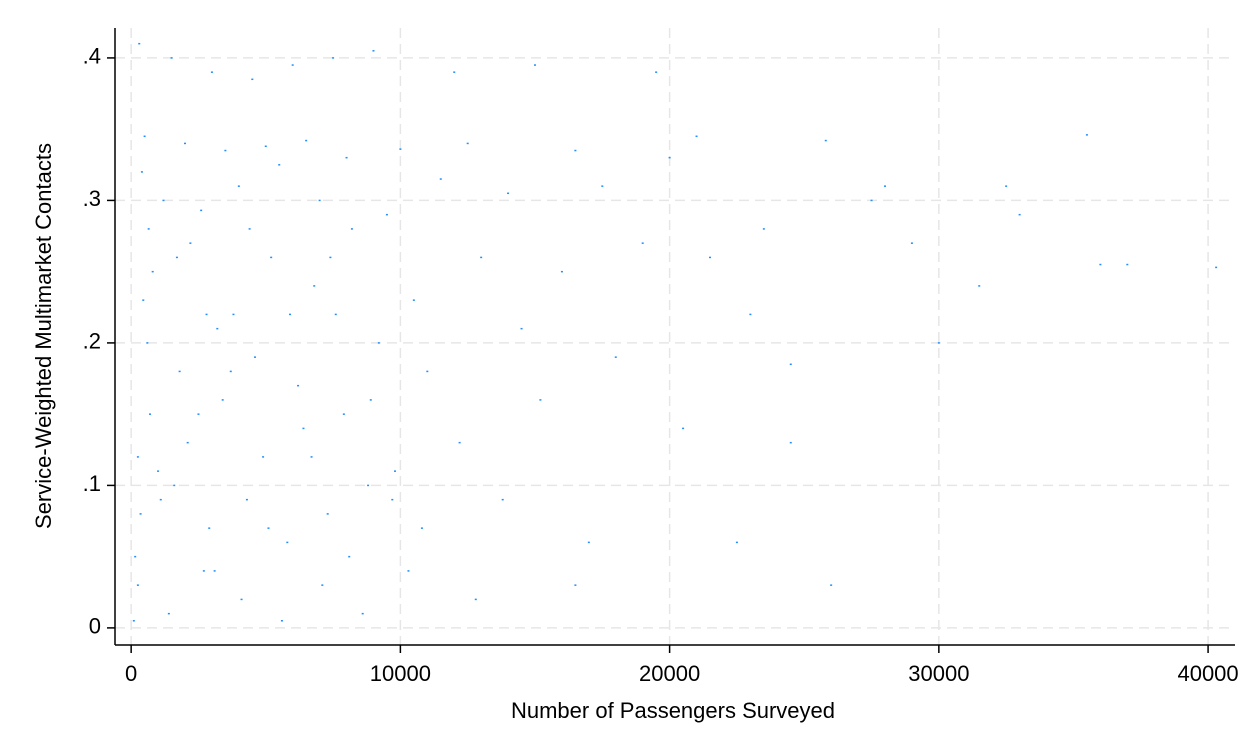 This screenshot has width=1260, height=756. I want to click on x-tick-label: 40000, so click(1207, 673).